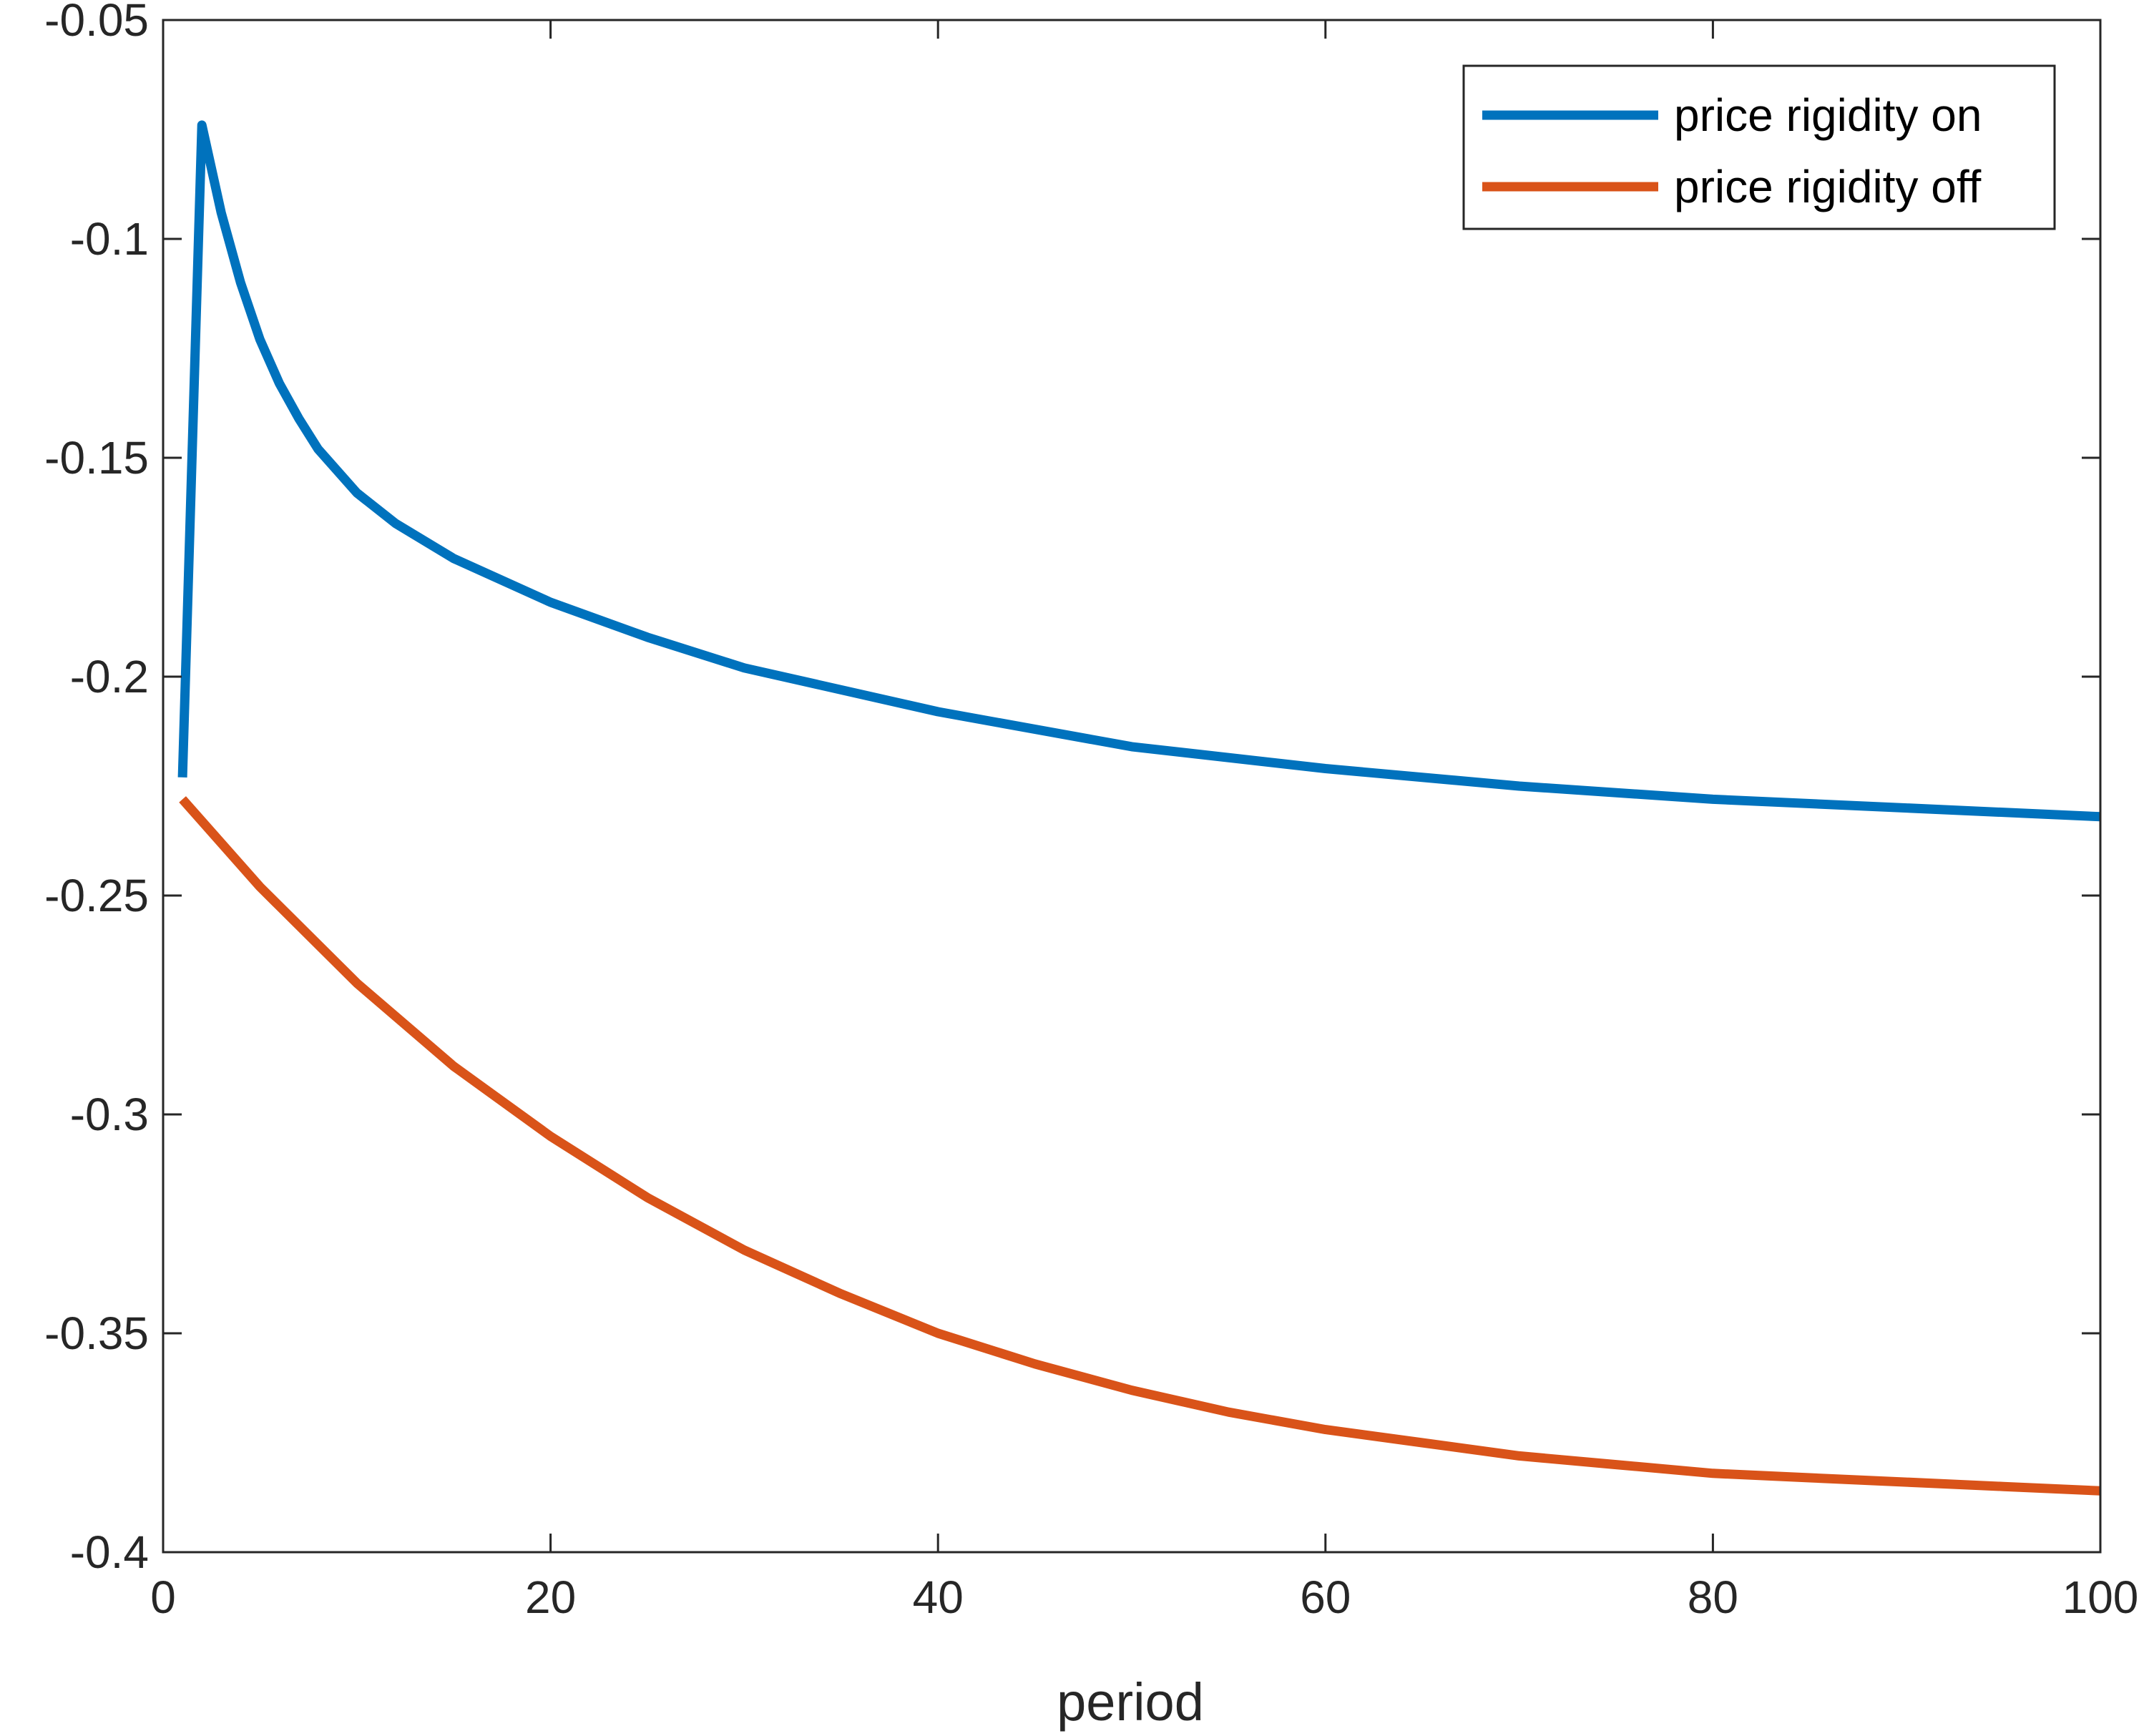 This screenshot has height=1736, width=2149. Describe the element at coordinates (550, 1597) in the screenshot. I see `x-tick-label: 20` at that location.